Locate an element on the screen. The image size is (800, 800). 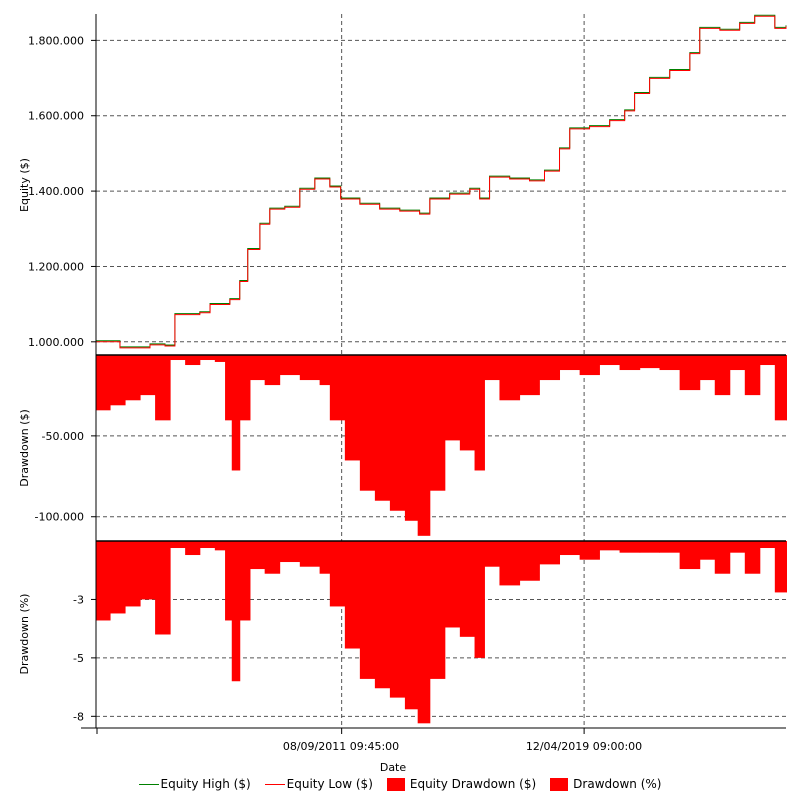
legend-label: Equity High ($) is located at coordinates (205, 784).